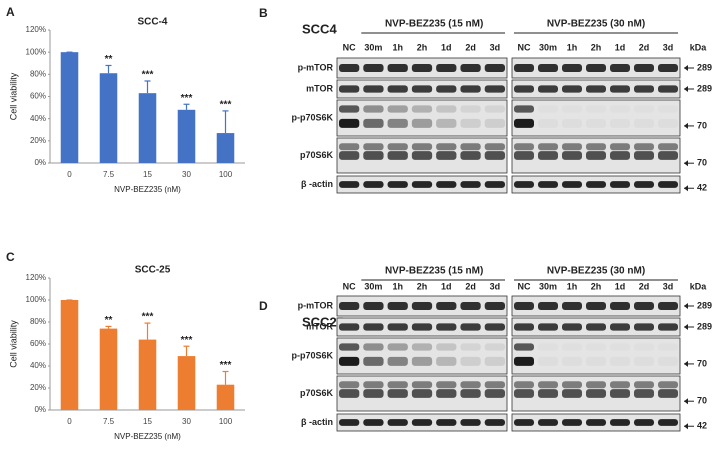  Describe the element at coordinates (186, 421) in the screenshot. I see `x-tick-label: 30` at that location.